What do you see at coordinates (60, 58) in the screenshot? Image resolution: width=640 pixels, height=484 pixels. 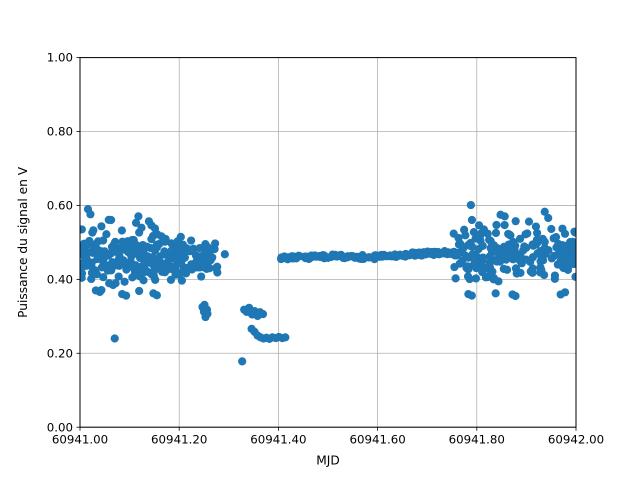 I see `y-tick-label: 1.00` at bounding box center [60, 58].